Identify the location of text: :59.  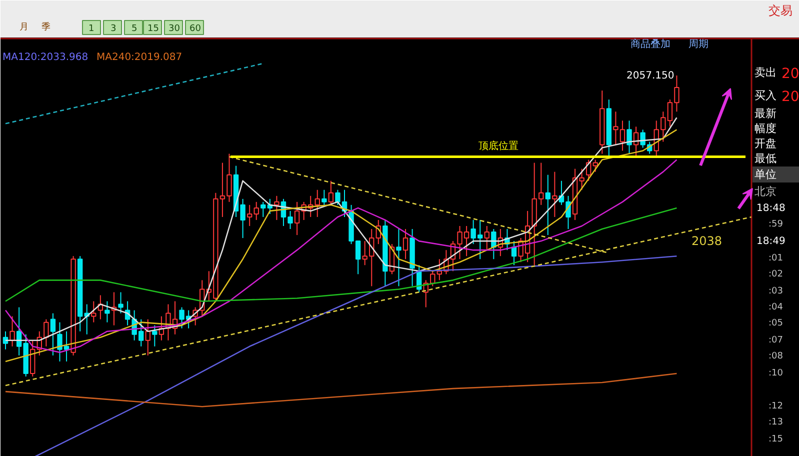
(776, 225).